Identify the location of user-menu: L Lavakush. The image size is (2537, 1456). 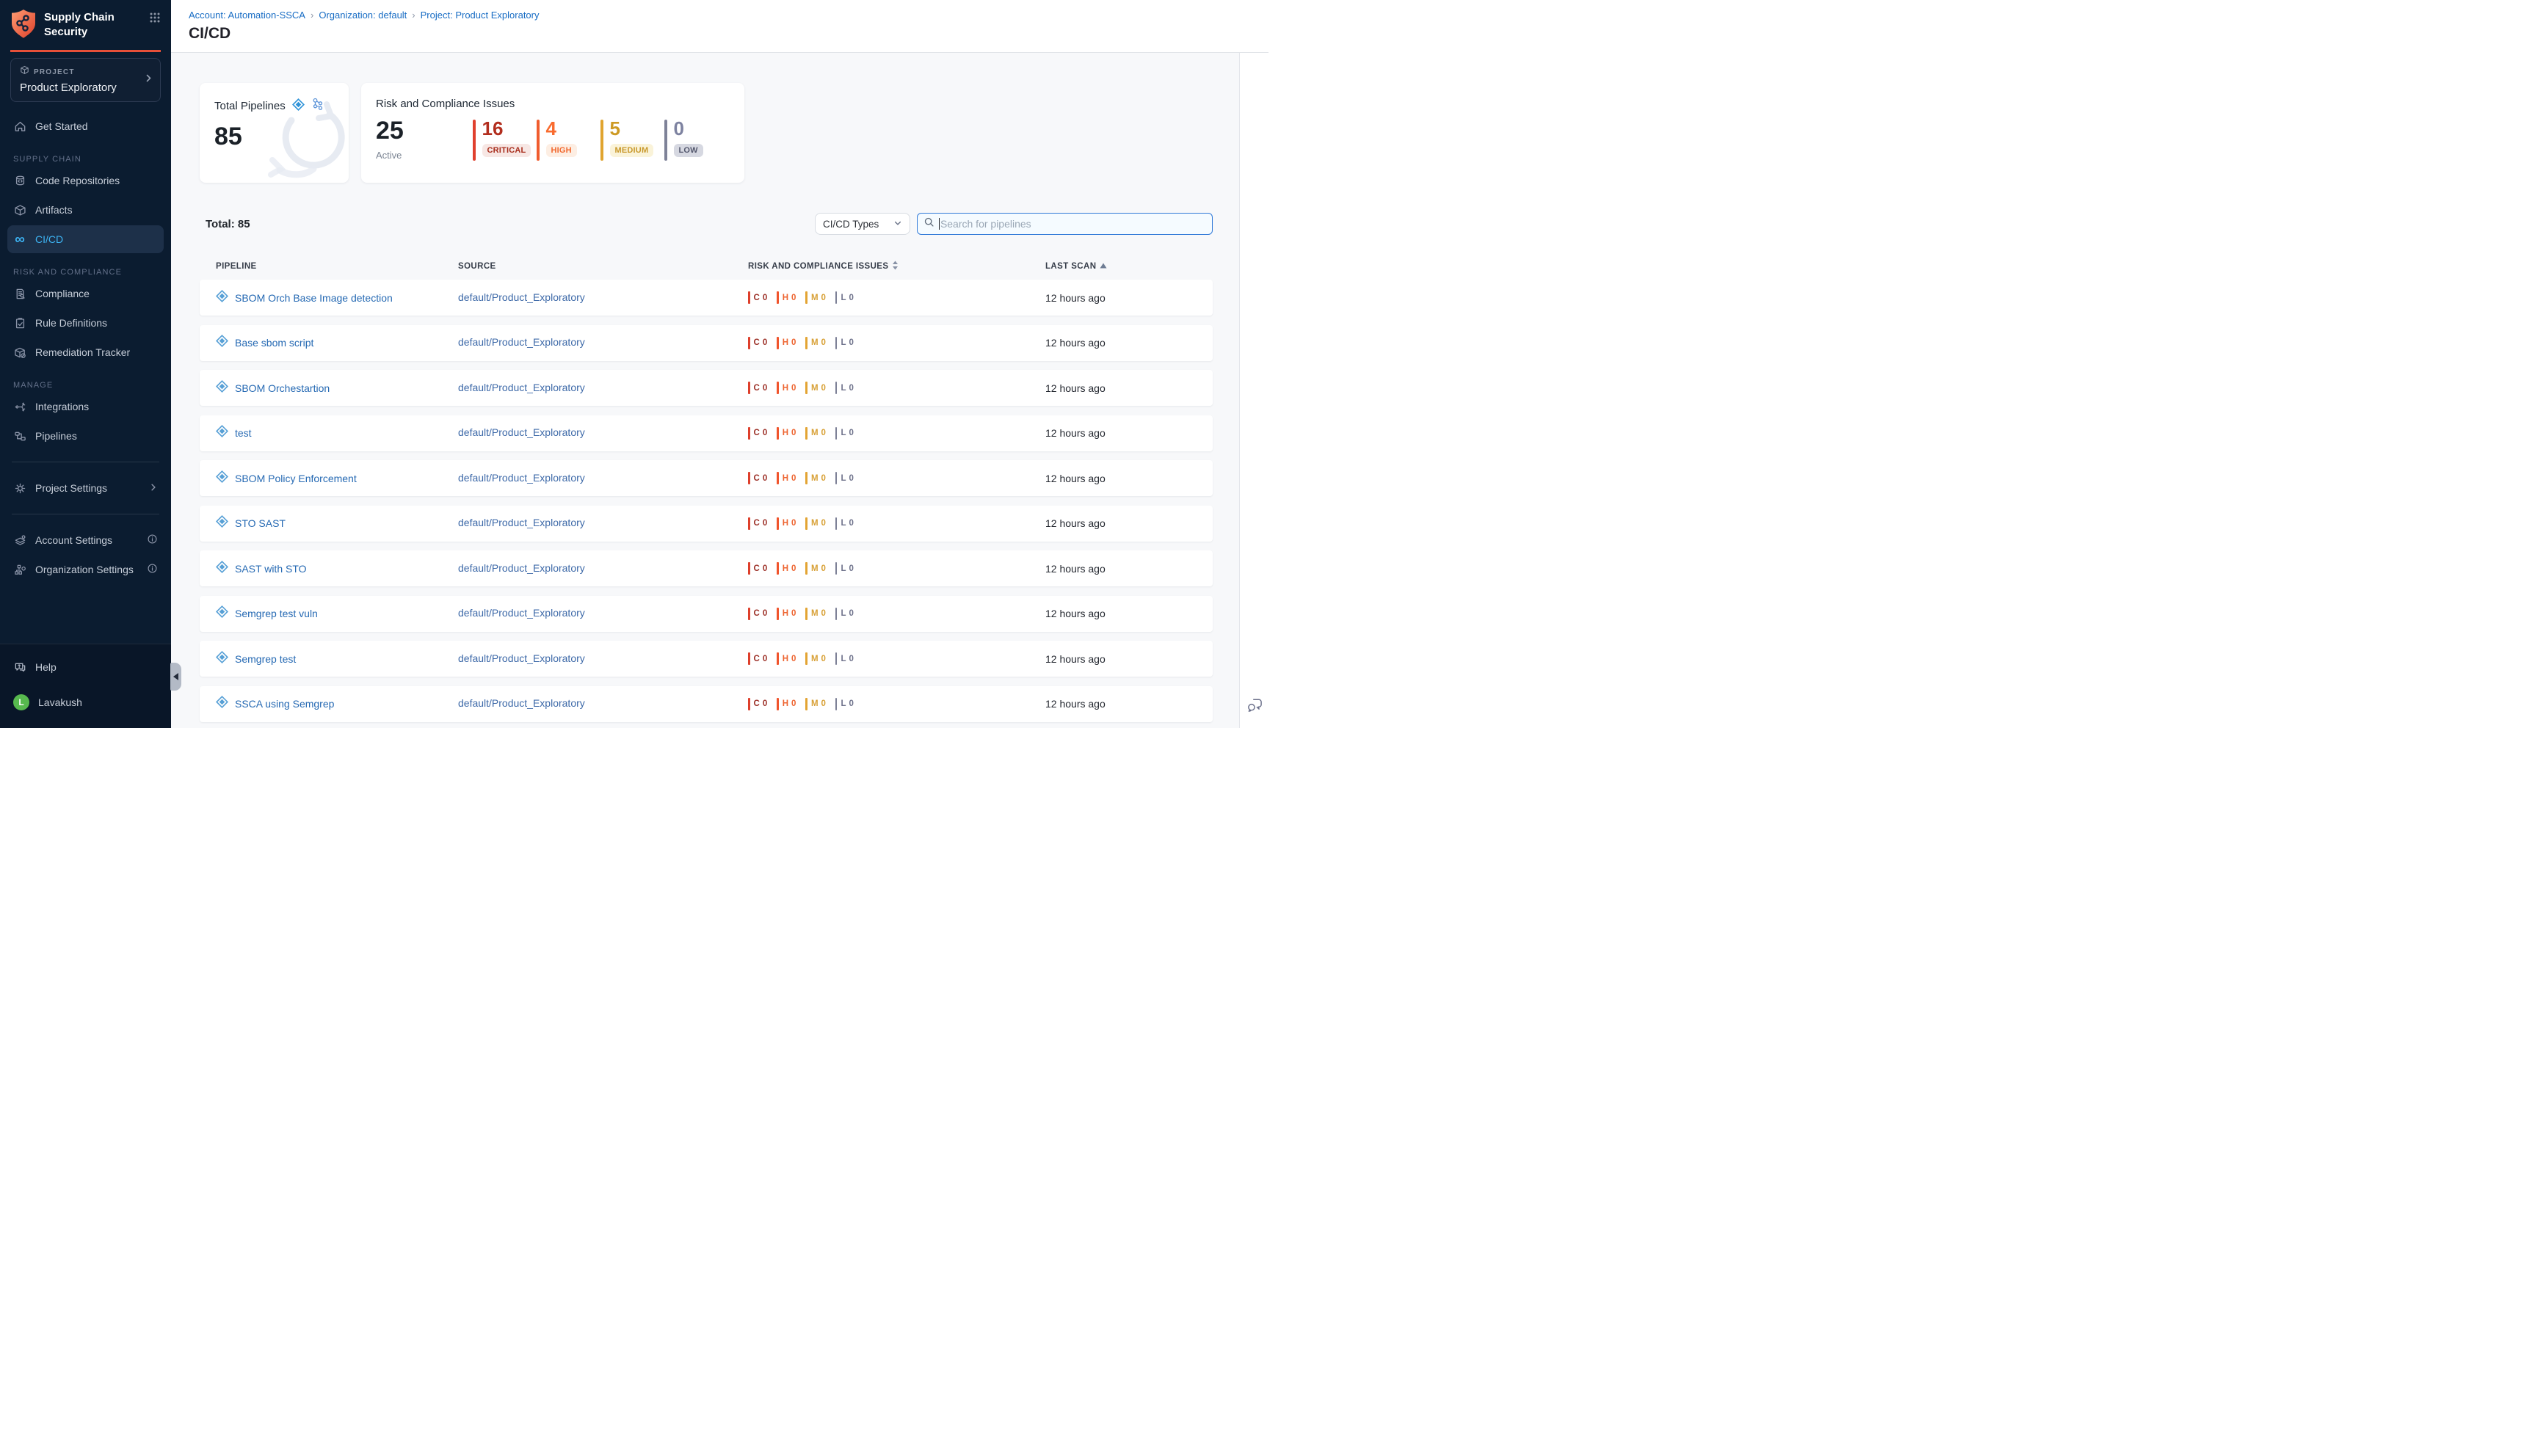
(85, 702).